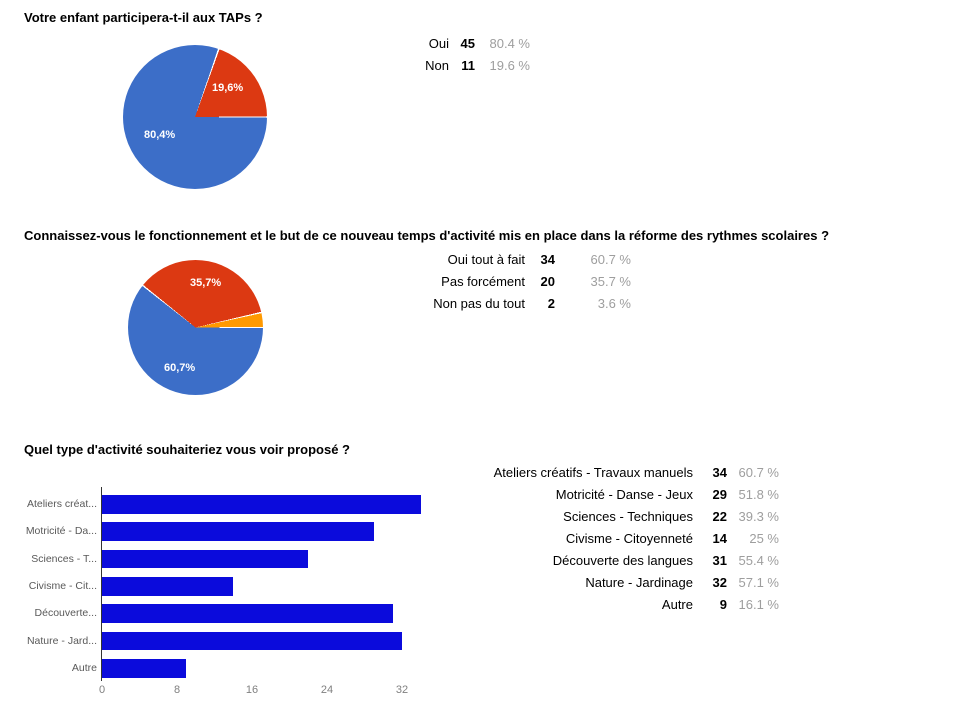 The width and height of the screenshot is (957, 725). Describe the element at coordinates (624, 605) in the screenshot. I see `table-row: Autre 9 16.1 %` at that location.